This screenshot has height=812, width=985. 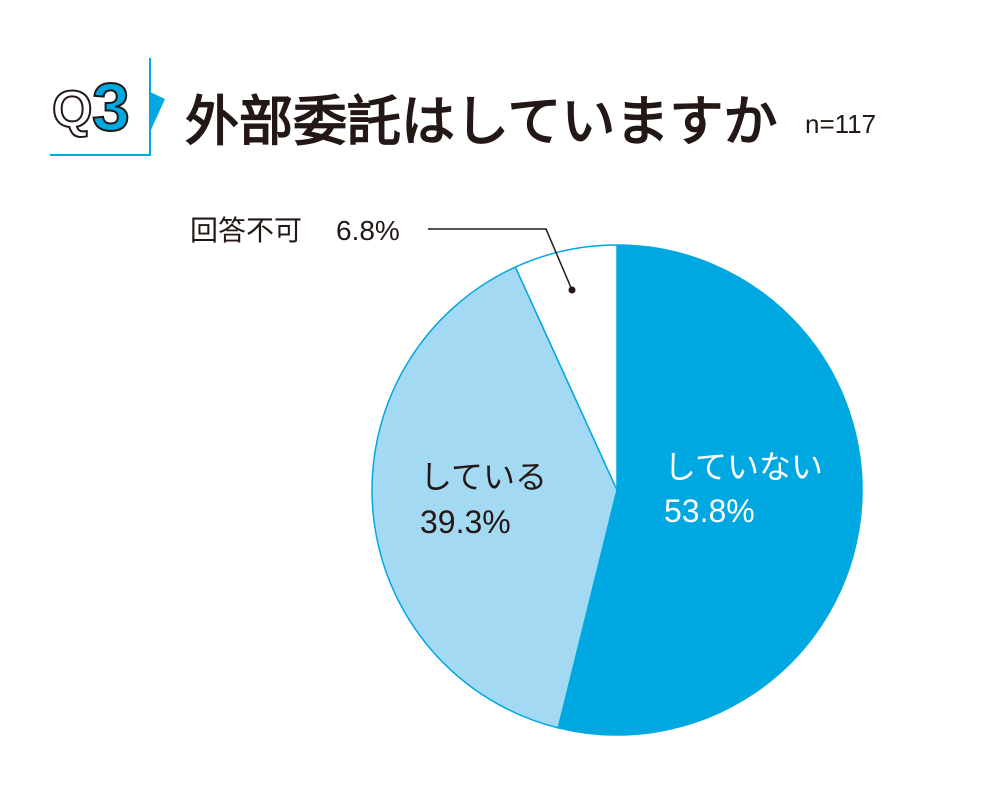 I want to click on slice-value-not-outsourcing: 53.8%, so click(x=709, y=511).